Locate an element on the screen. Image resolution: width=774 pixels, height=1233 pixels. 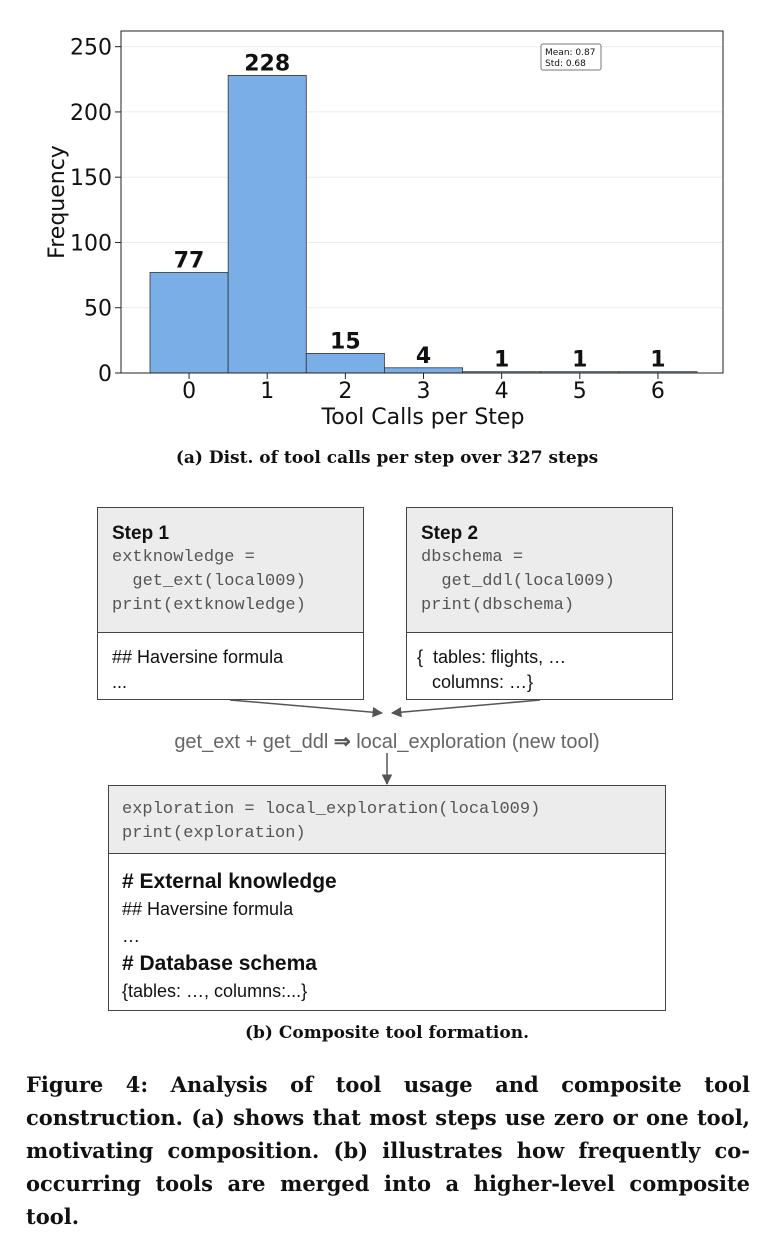
step1-title: Step 1 is located at coordinates (141, 533).